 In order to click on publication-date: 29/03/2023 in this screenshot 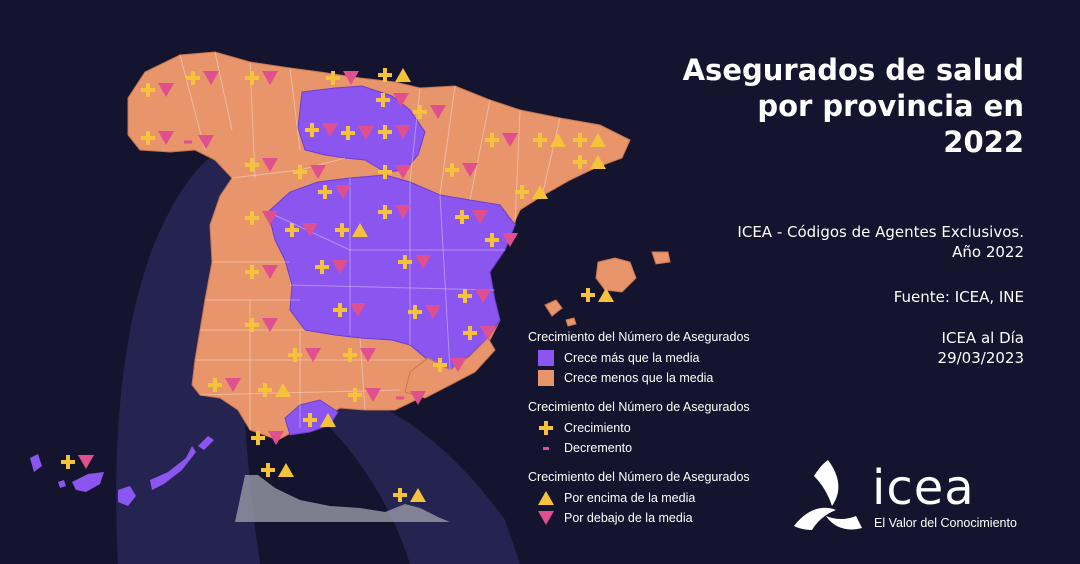, I will do `click(980, 358)`.